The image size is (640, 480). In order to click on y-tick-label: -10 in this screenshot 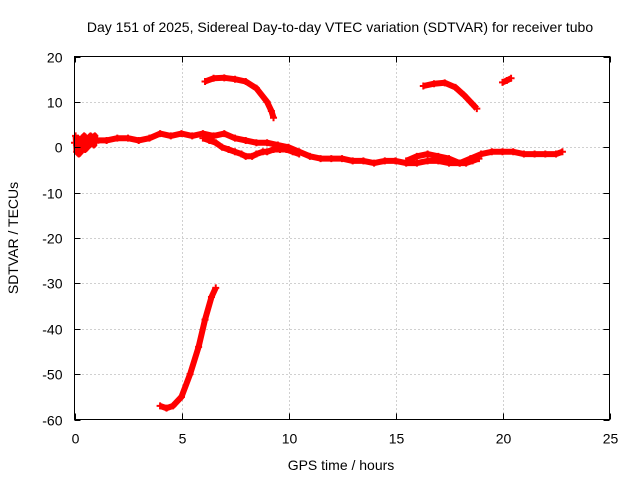, I will do `click(52, 194)`.